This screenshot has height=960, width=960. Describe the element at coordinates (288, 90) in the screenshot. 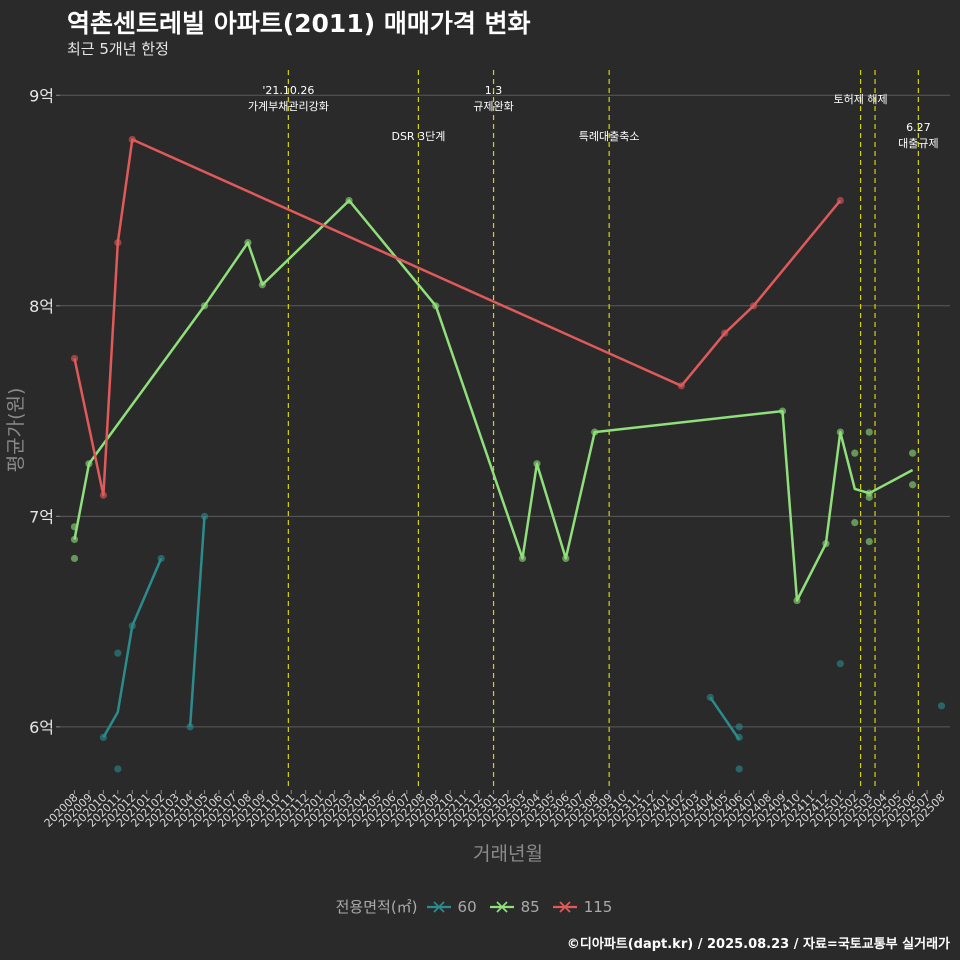

I see `event-label: '21.10.26` at that location.